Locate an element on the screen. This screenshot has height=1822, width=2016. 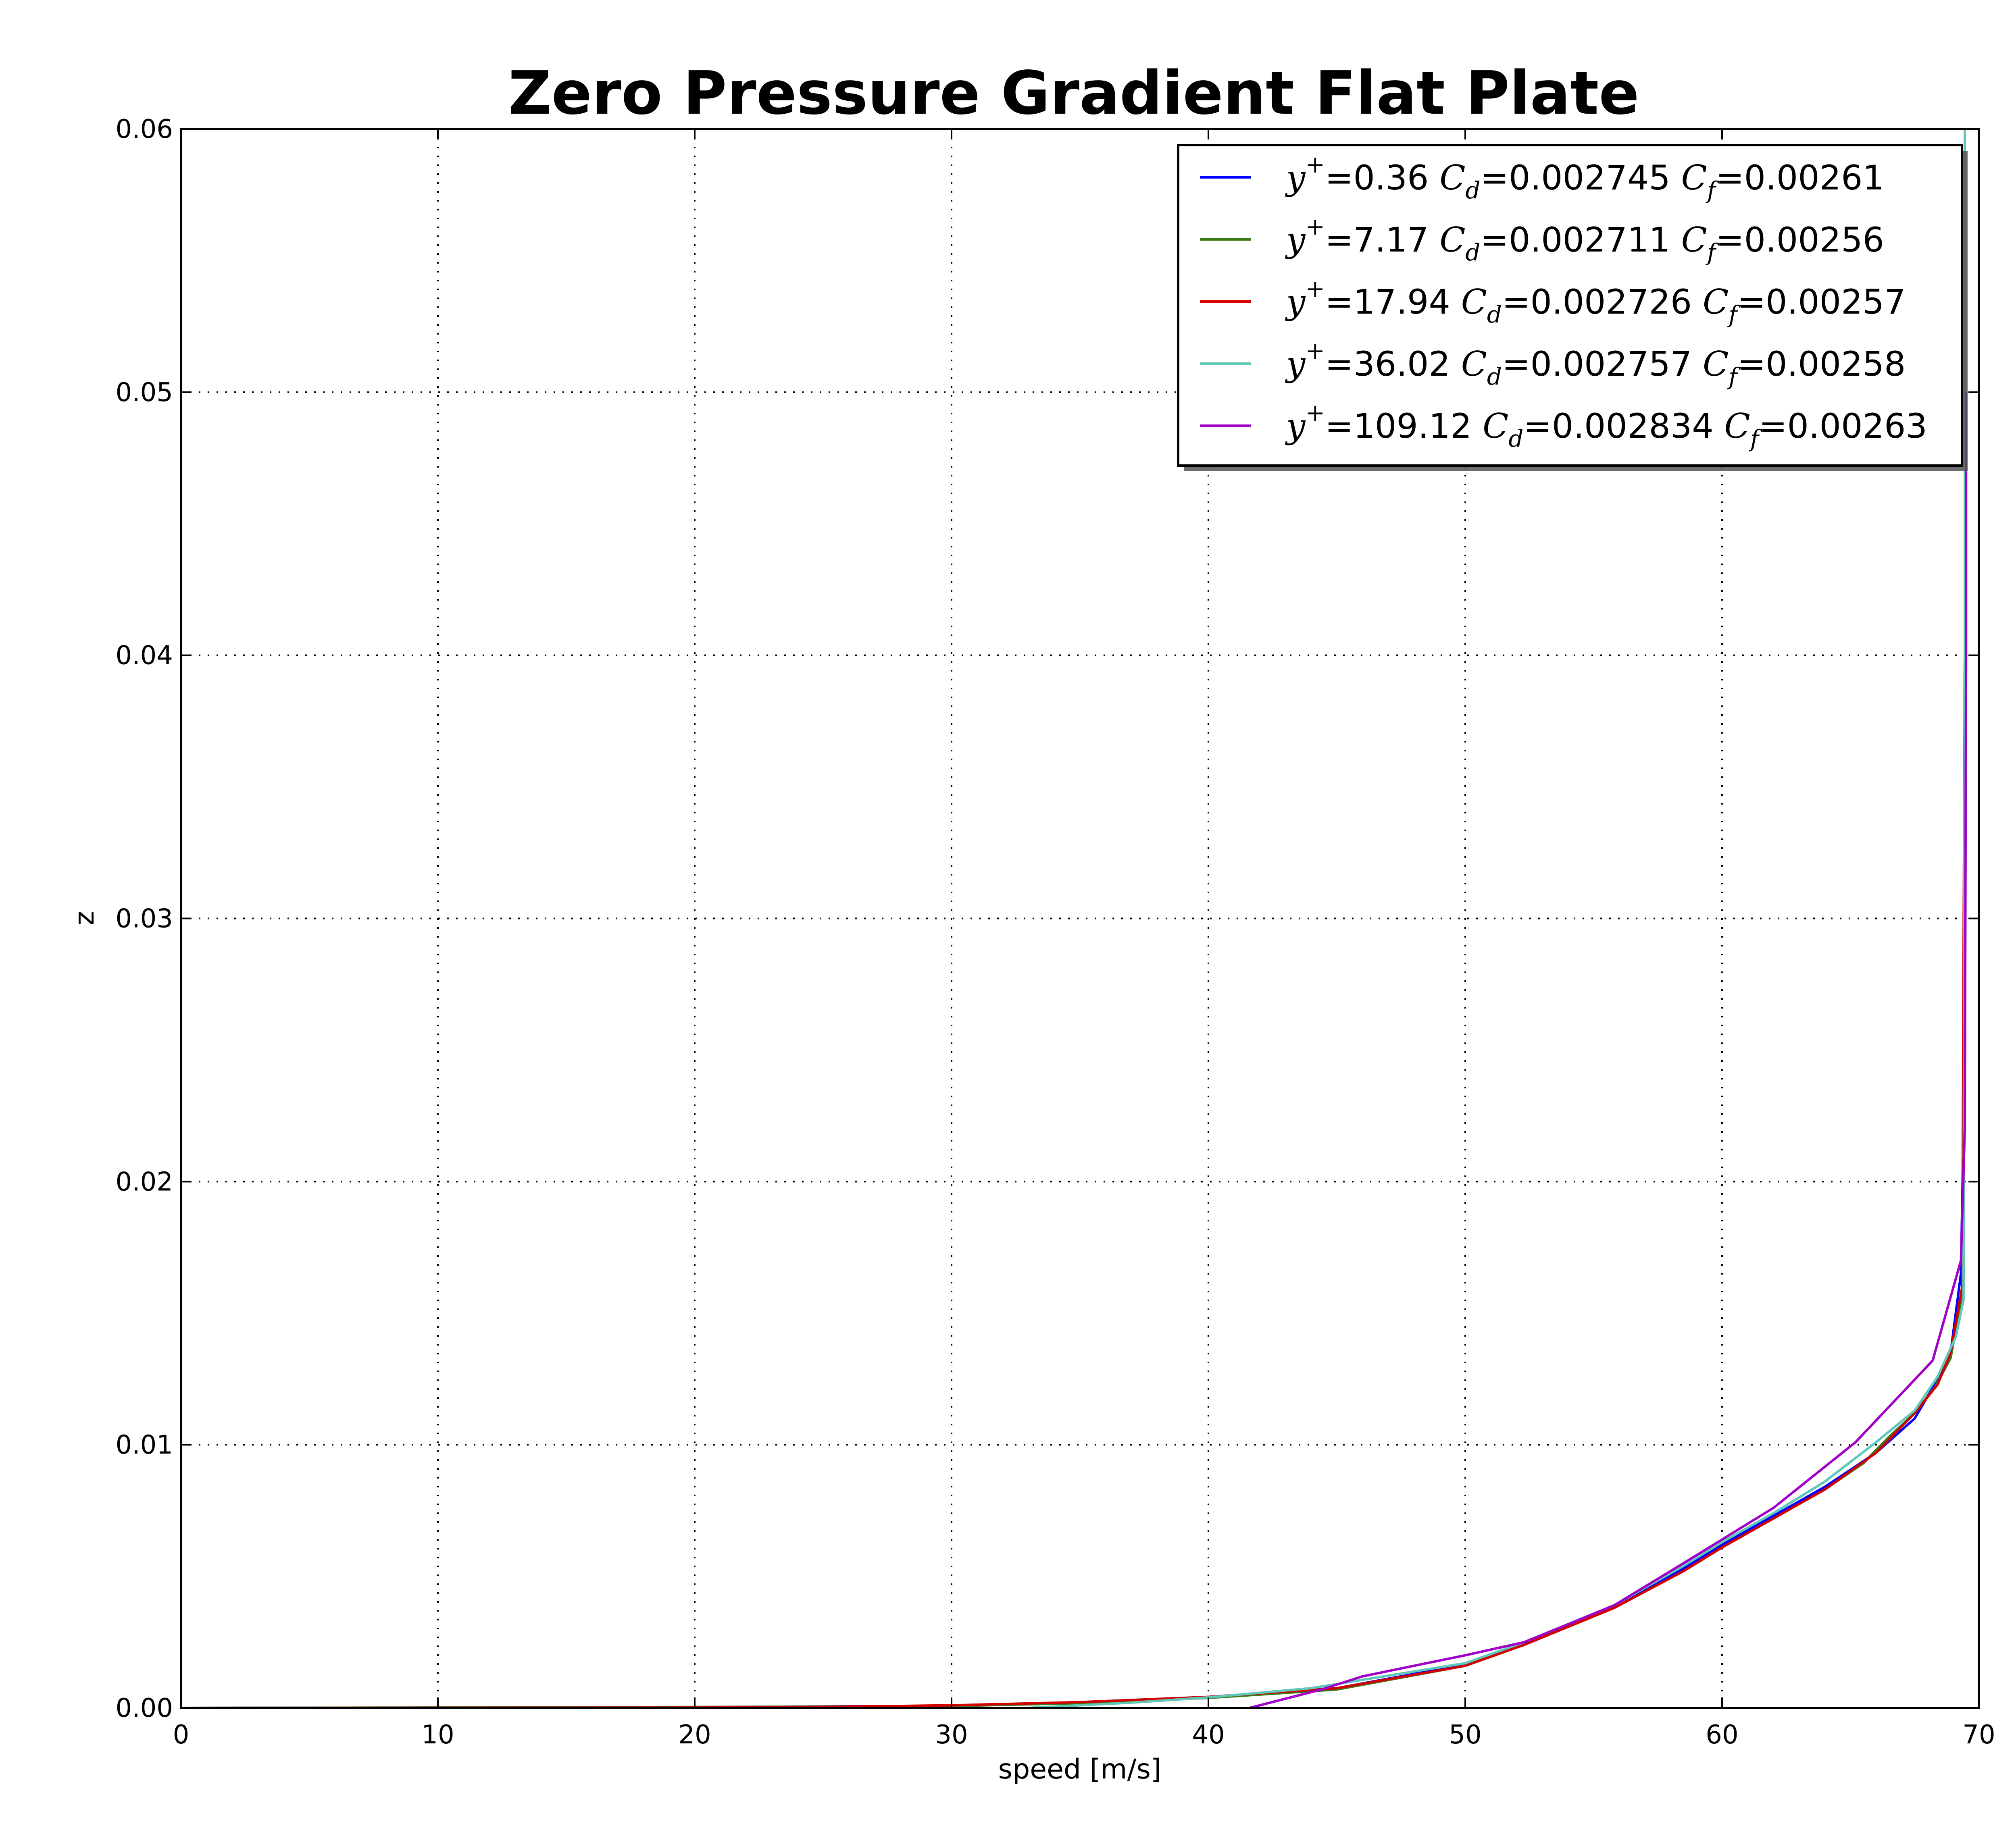
legend-entry-text: y+=109.12 Cd=0.002834 Cf=0.00263 is located at coordinates (1606, 426).